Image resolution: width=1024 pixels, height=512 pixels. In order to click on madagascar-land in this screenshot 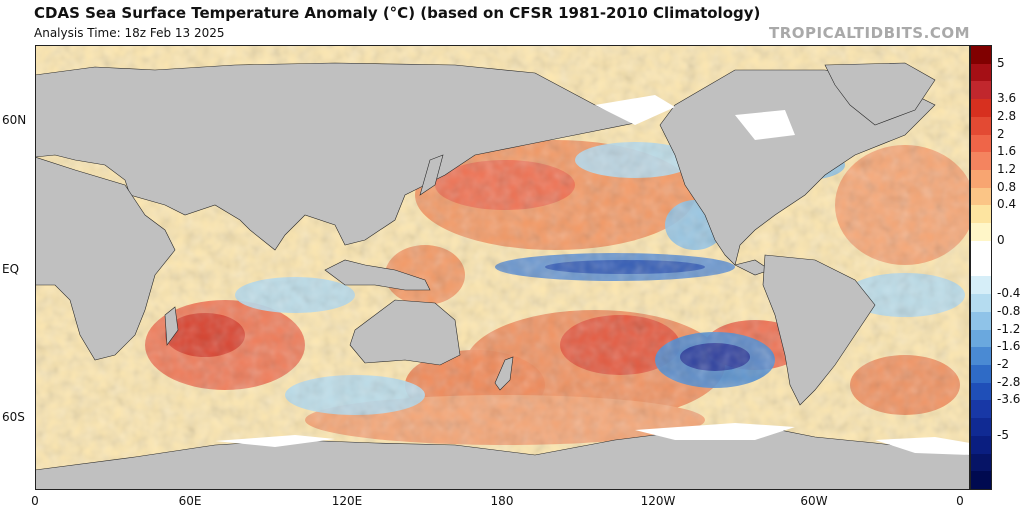, I will do `click(171, 326)`.